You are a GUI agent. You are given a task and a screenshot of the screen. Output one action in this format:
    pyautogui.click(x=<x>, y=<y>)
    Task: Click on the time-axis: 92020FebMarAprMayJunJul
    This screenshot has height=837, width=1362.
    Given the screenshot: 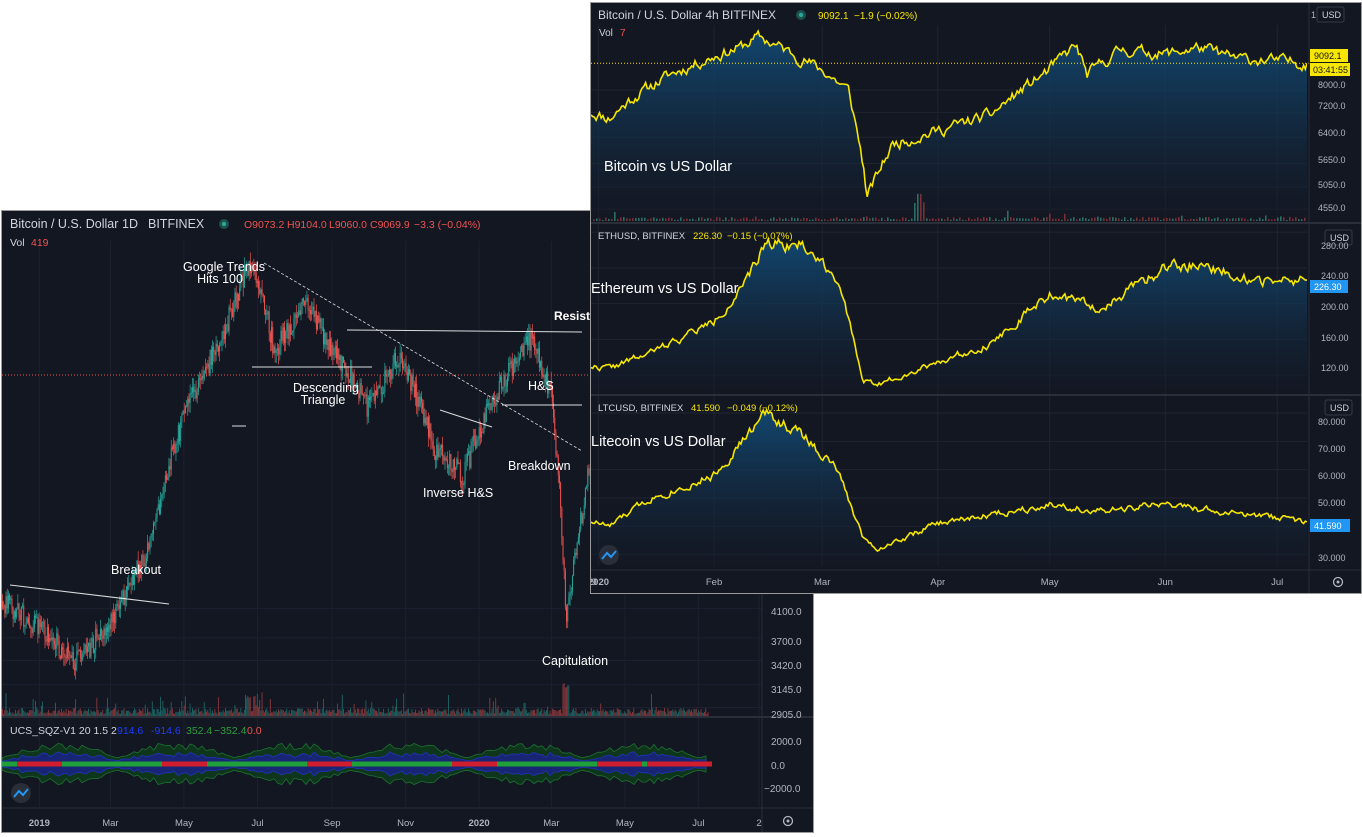 What is the action you would take?
    pyautogui.click(x=935, y=582)
    